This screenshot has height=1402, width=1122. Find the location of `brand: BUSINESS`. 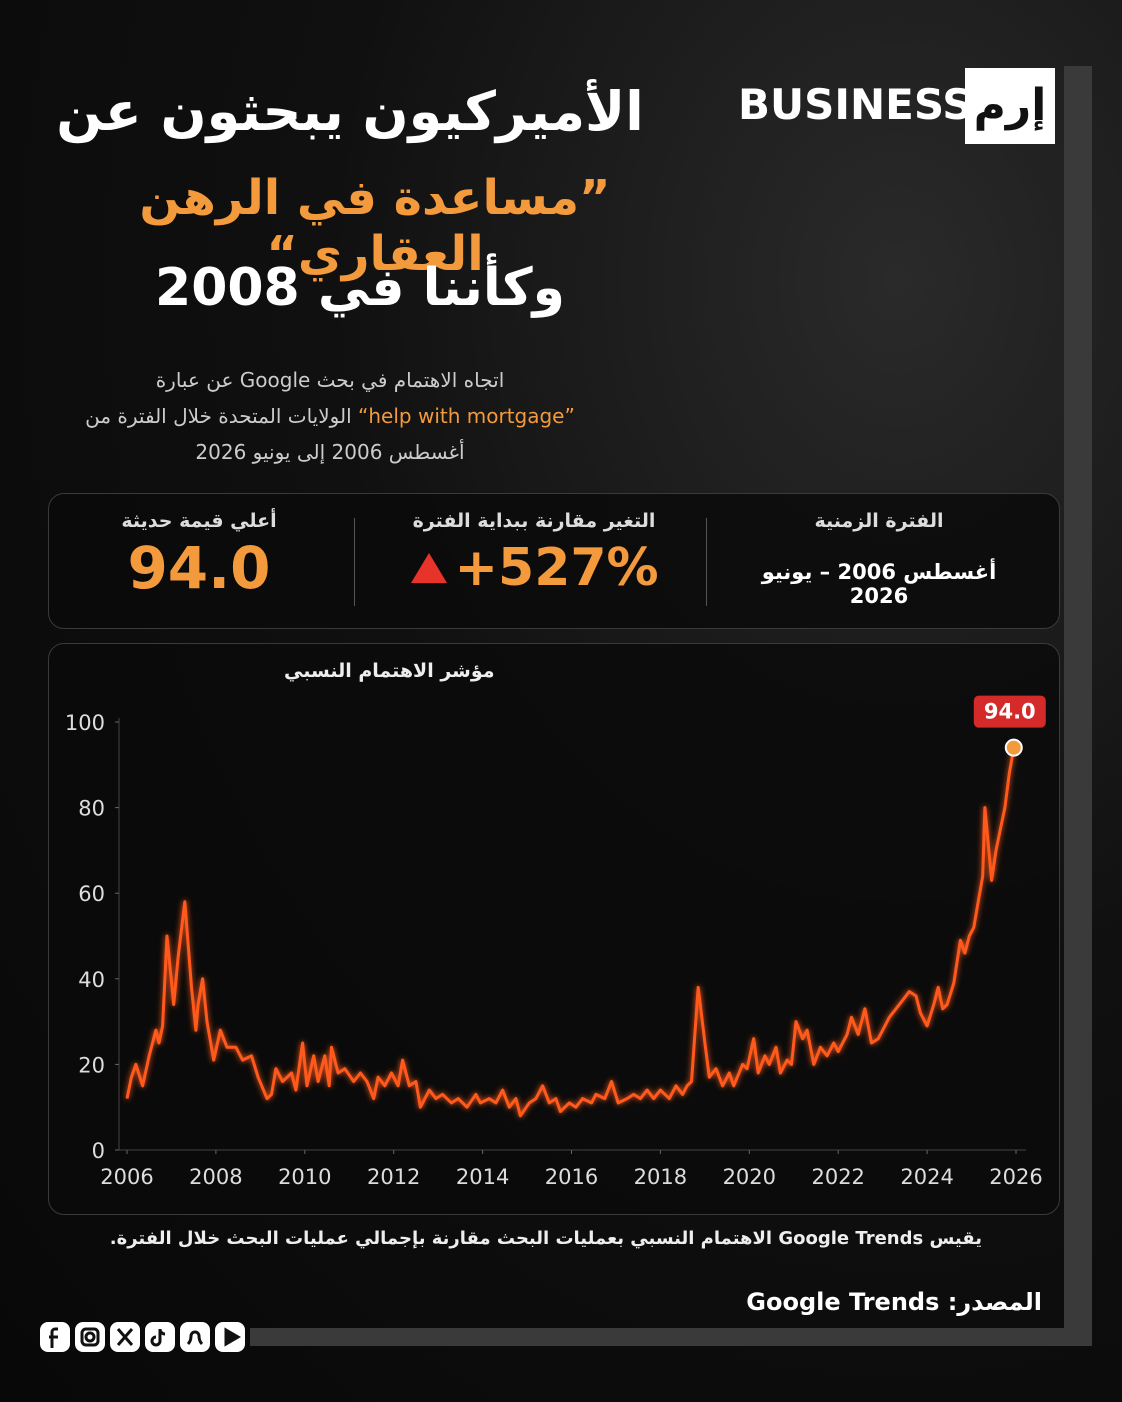

brand: BUSINESS is located at coordinates (855, 104).